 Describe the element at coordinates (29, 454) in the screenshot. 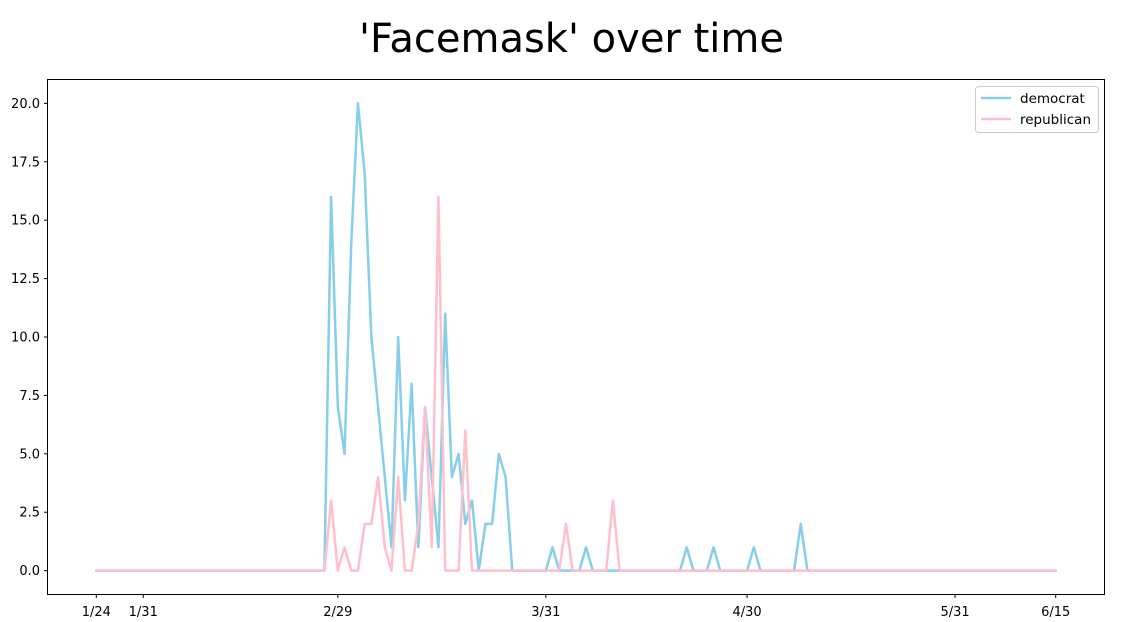

I see `y-tick-label: 5.0` at that location.